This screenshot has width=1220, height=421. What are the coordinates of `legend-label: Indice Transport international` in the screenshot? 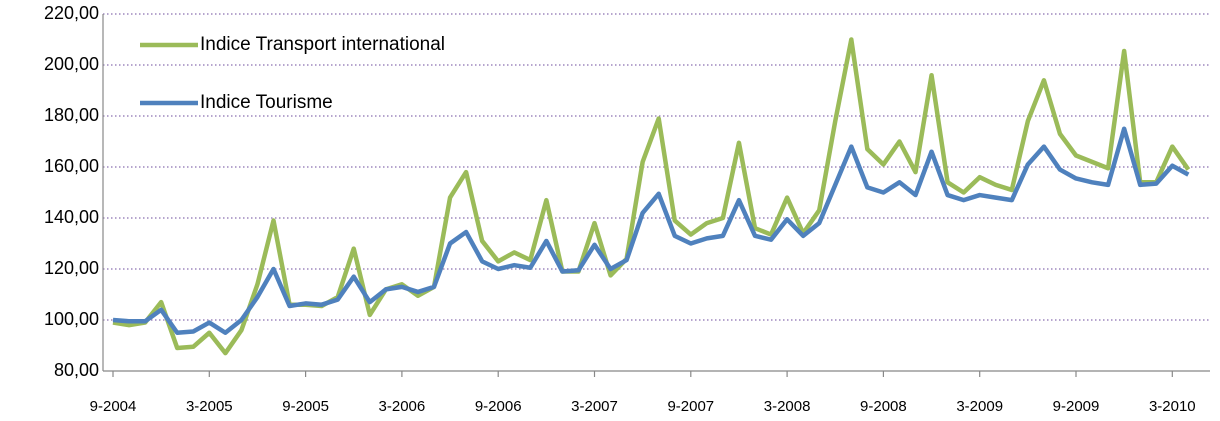 It's located at (322, 44).